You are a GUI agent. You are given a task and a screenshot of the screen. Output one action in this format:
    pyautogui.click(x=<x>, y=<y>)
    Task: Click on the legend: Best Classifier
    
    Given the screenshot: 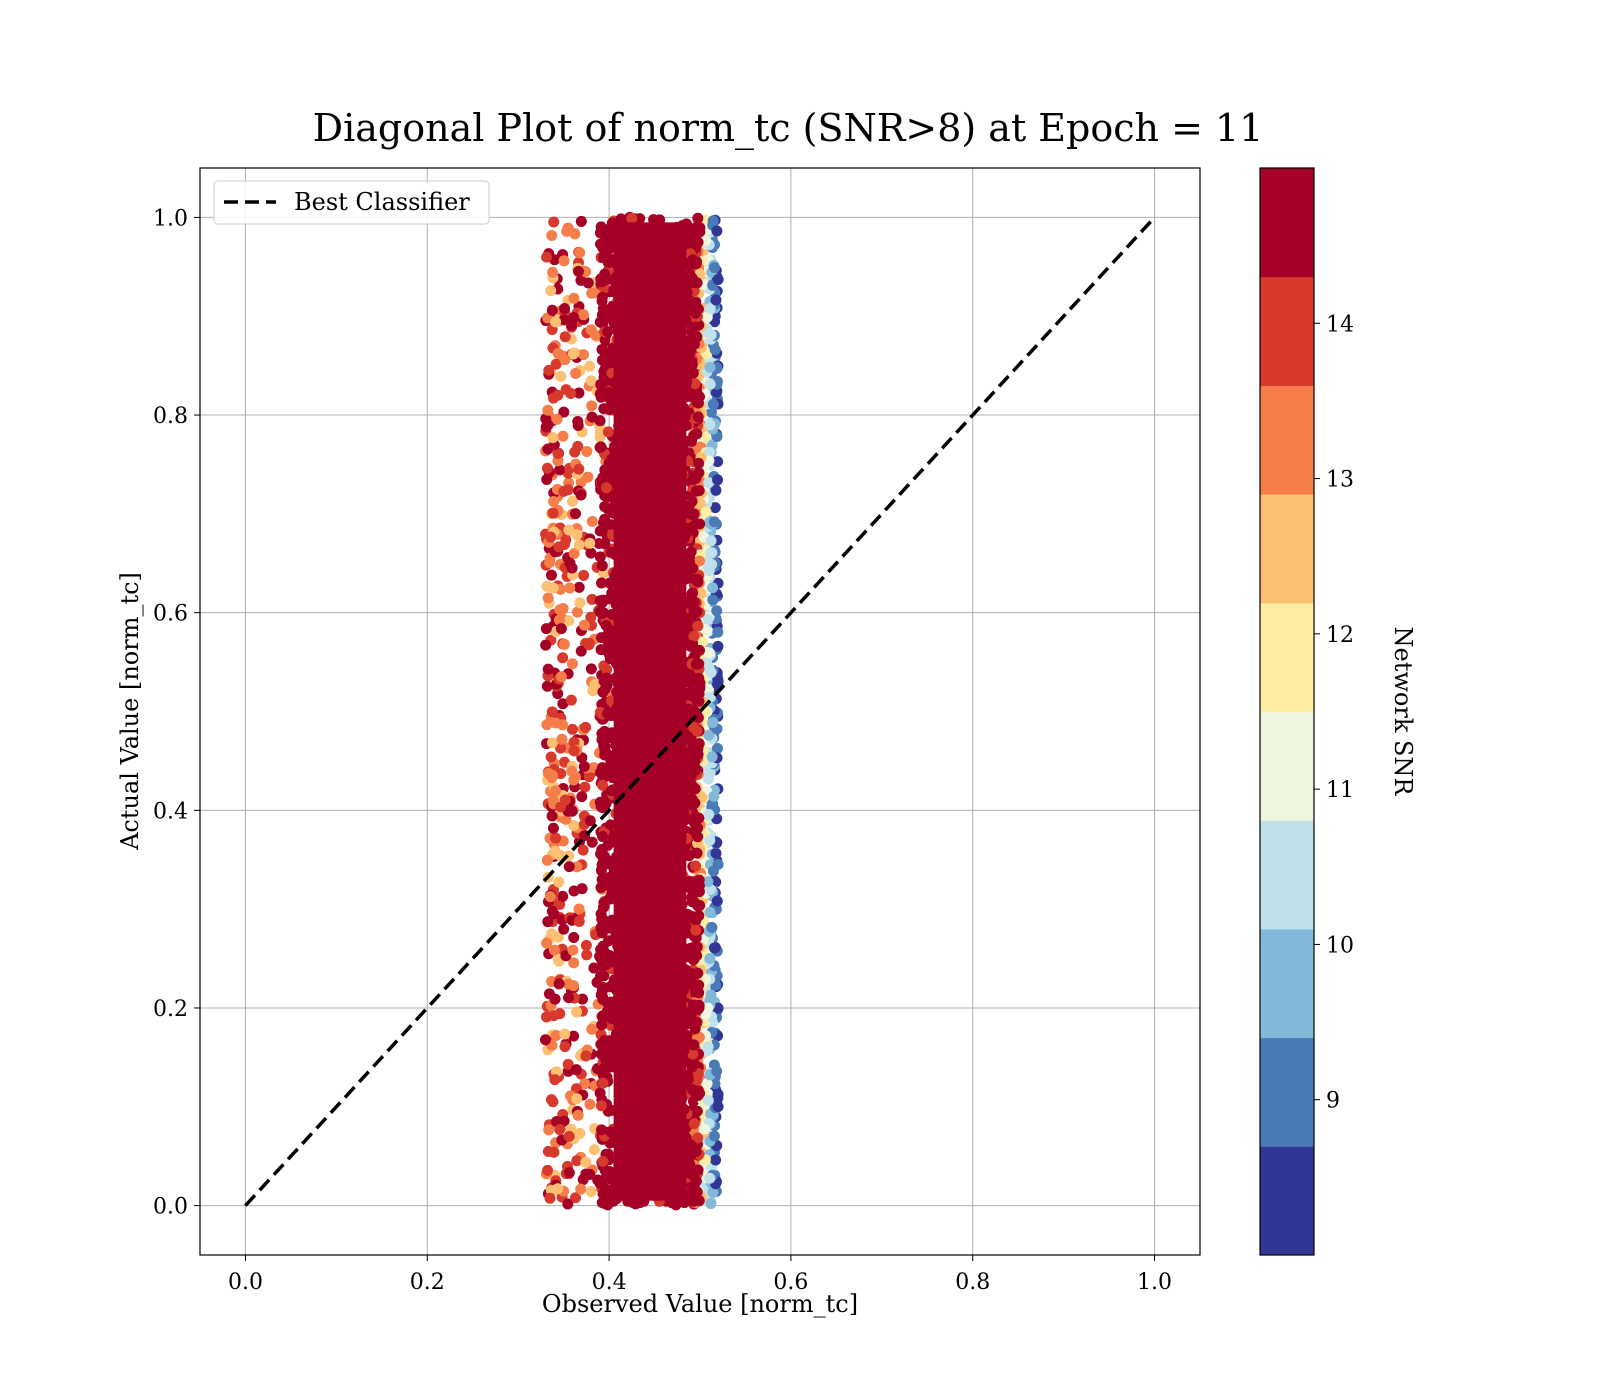 What is the action you would take?
    pyautogui.click(x=351, y=202)
    